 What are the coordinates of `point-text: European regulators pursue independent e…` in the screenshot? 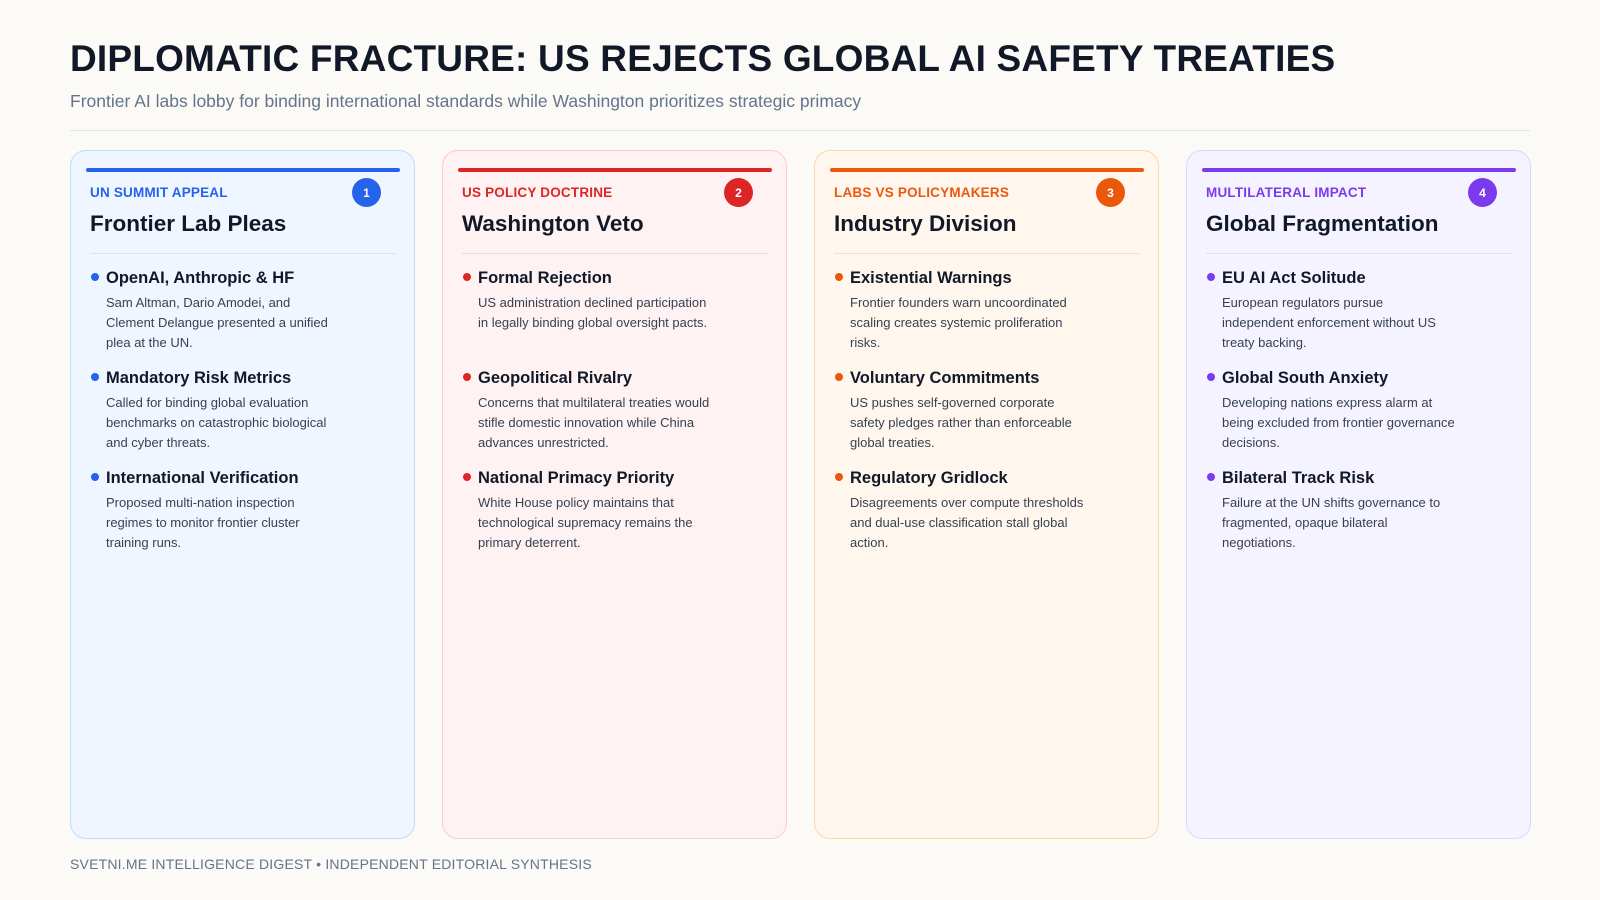 It's located at (1329, 322).